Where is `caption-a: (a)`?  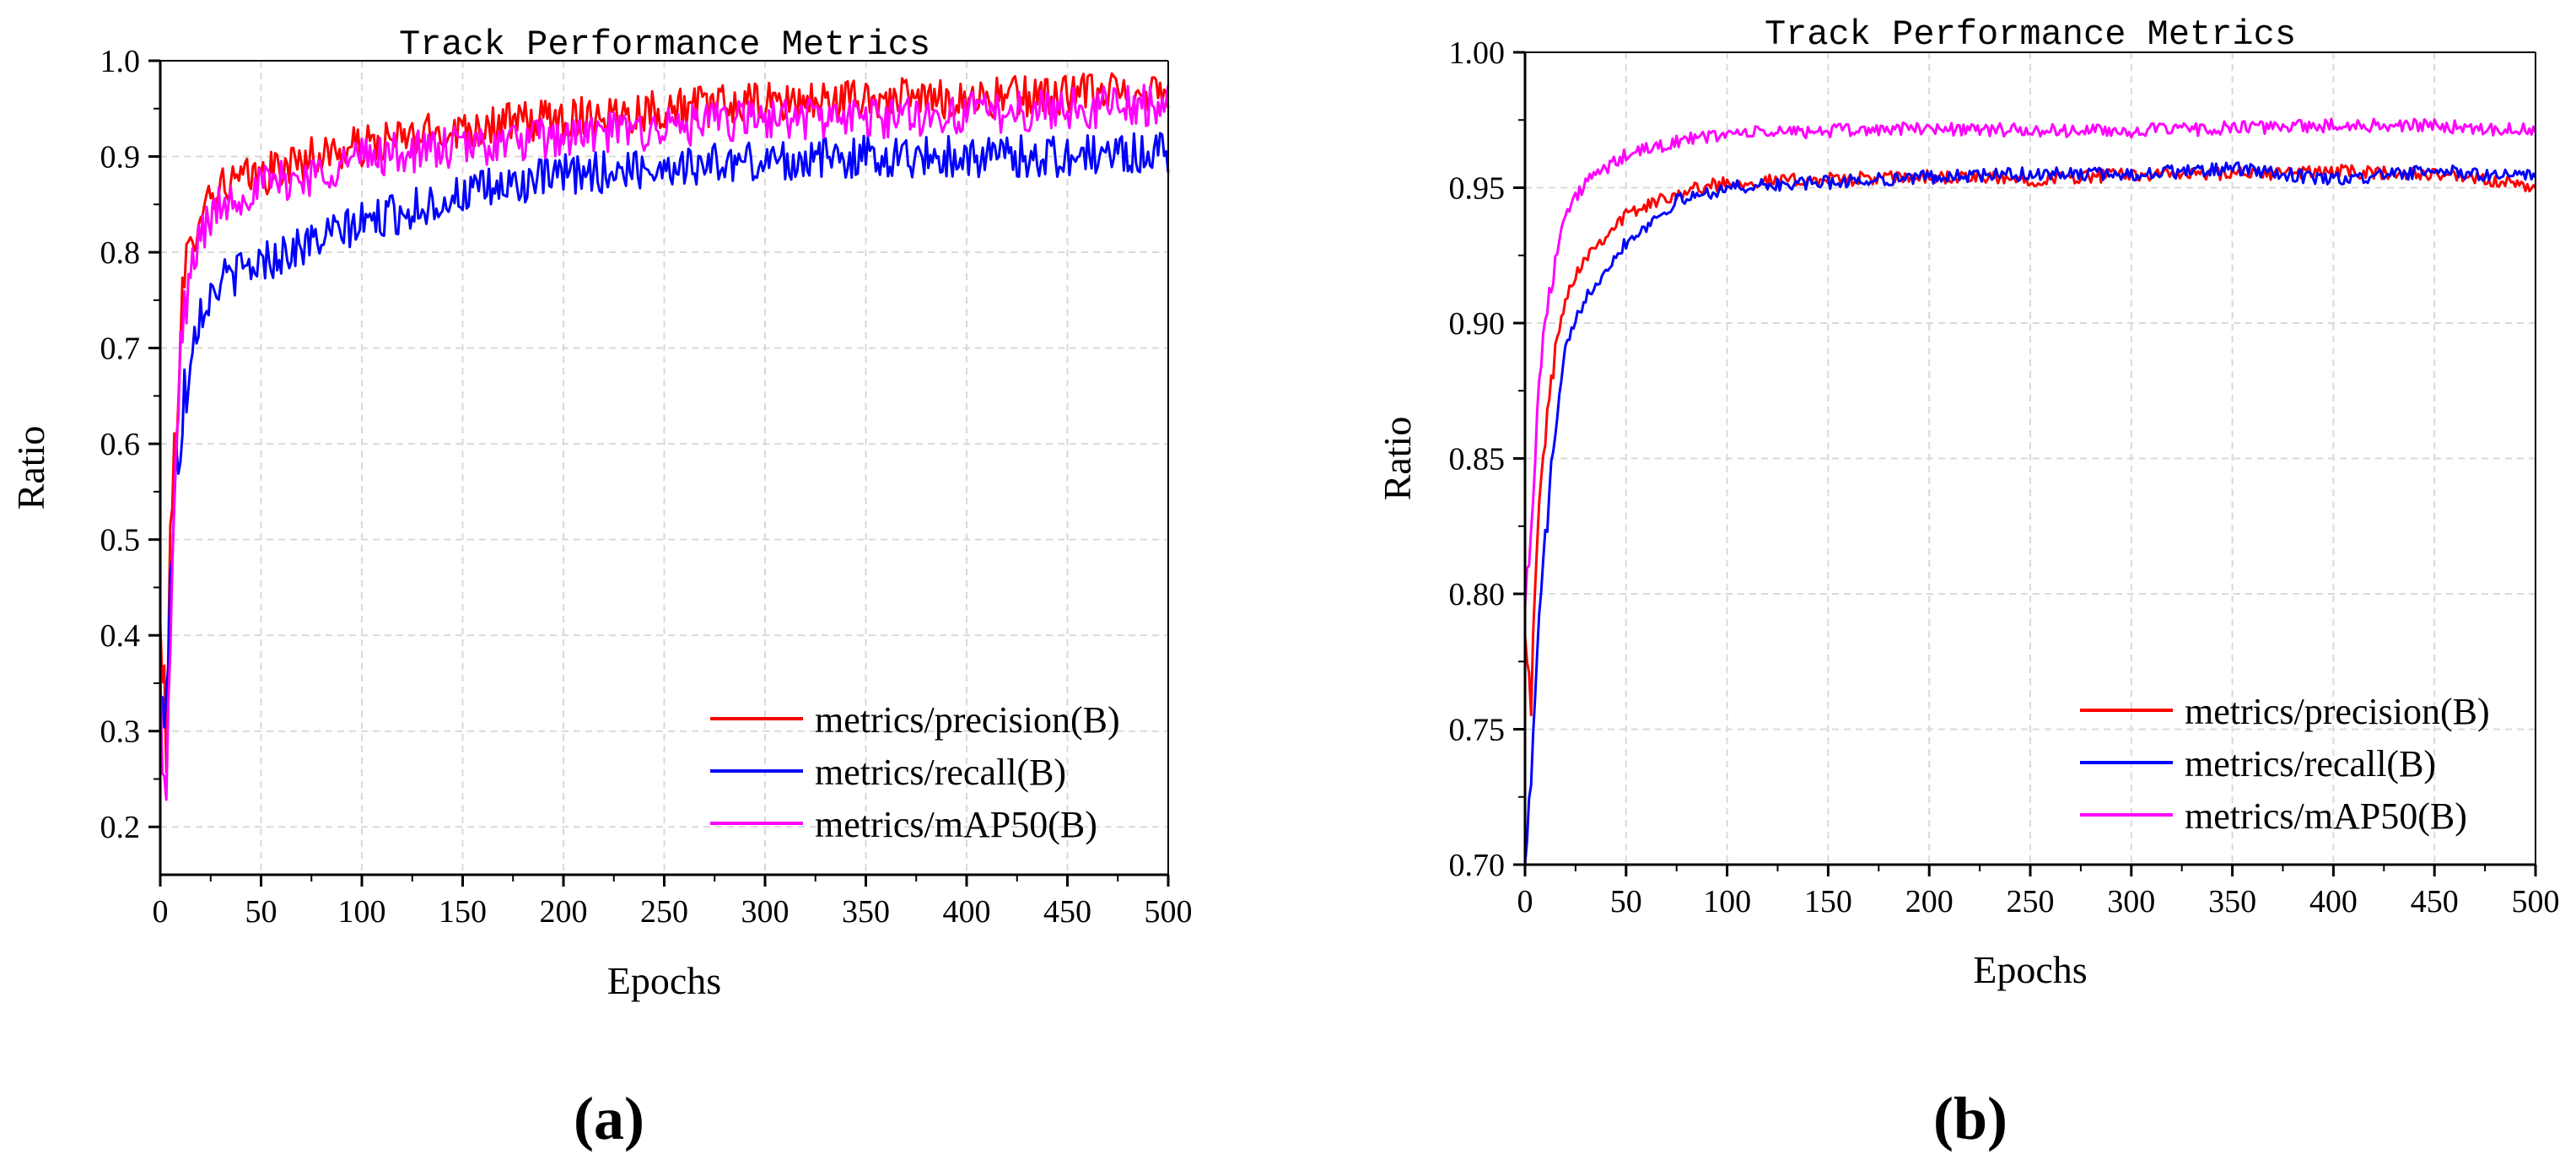 caption-a: (a) is located at coordinates (609, 1118).